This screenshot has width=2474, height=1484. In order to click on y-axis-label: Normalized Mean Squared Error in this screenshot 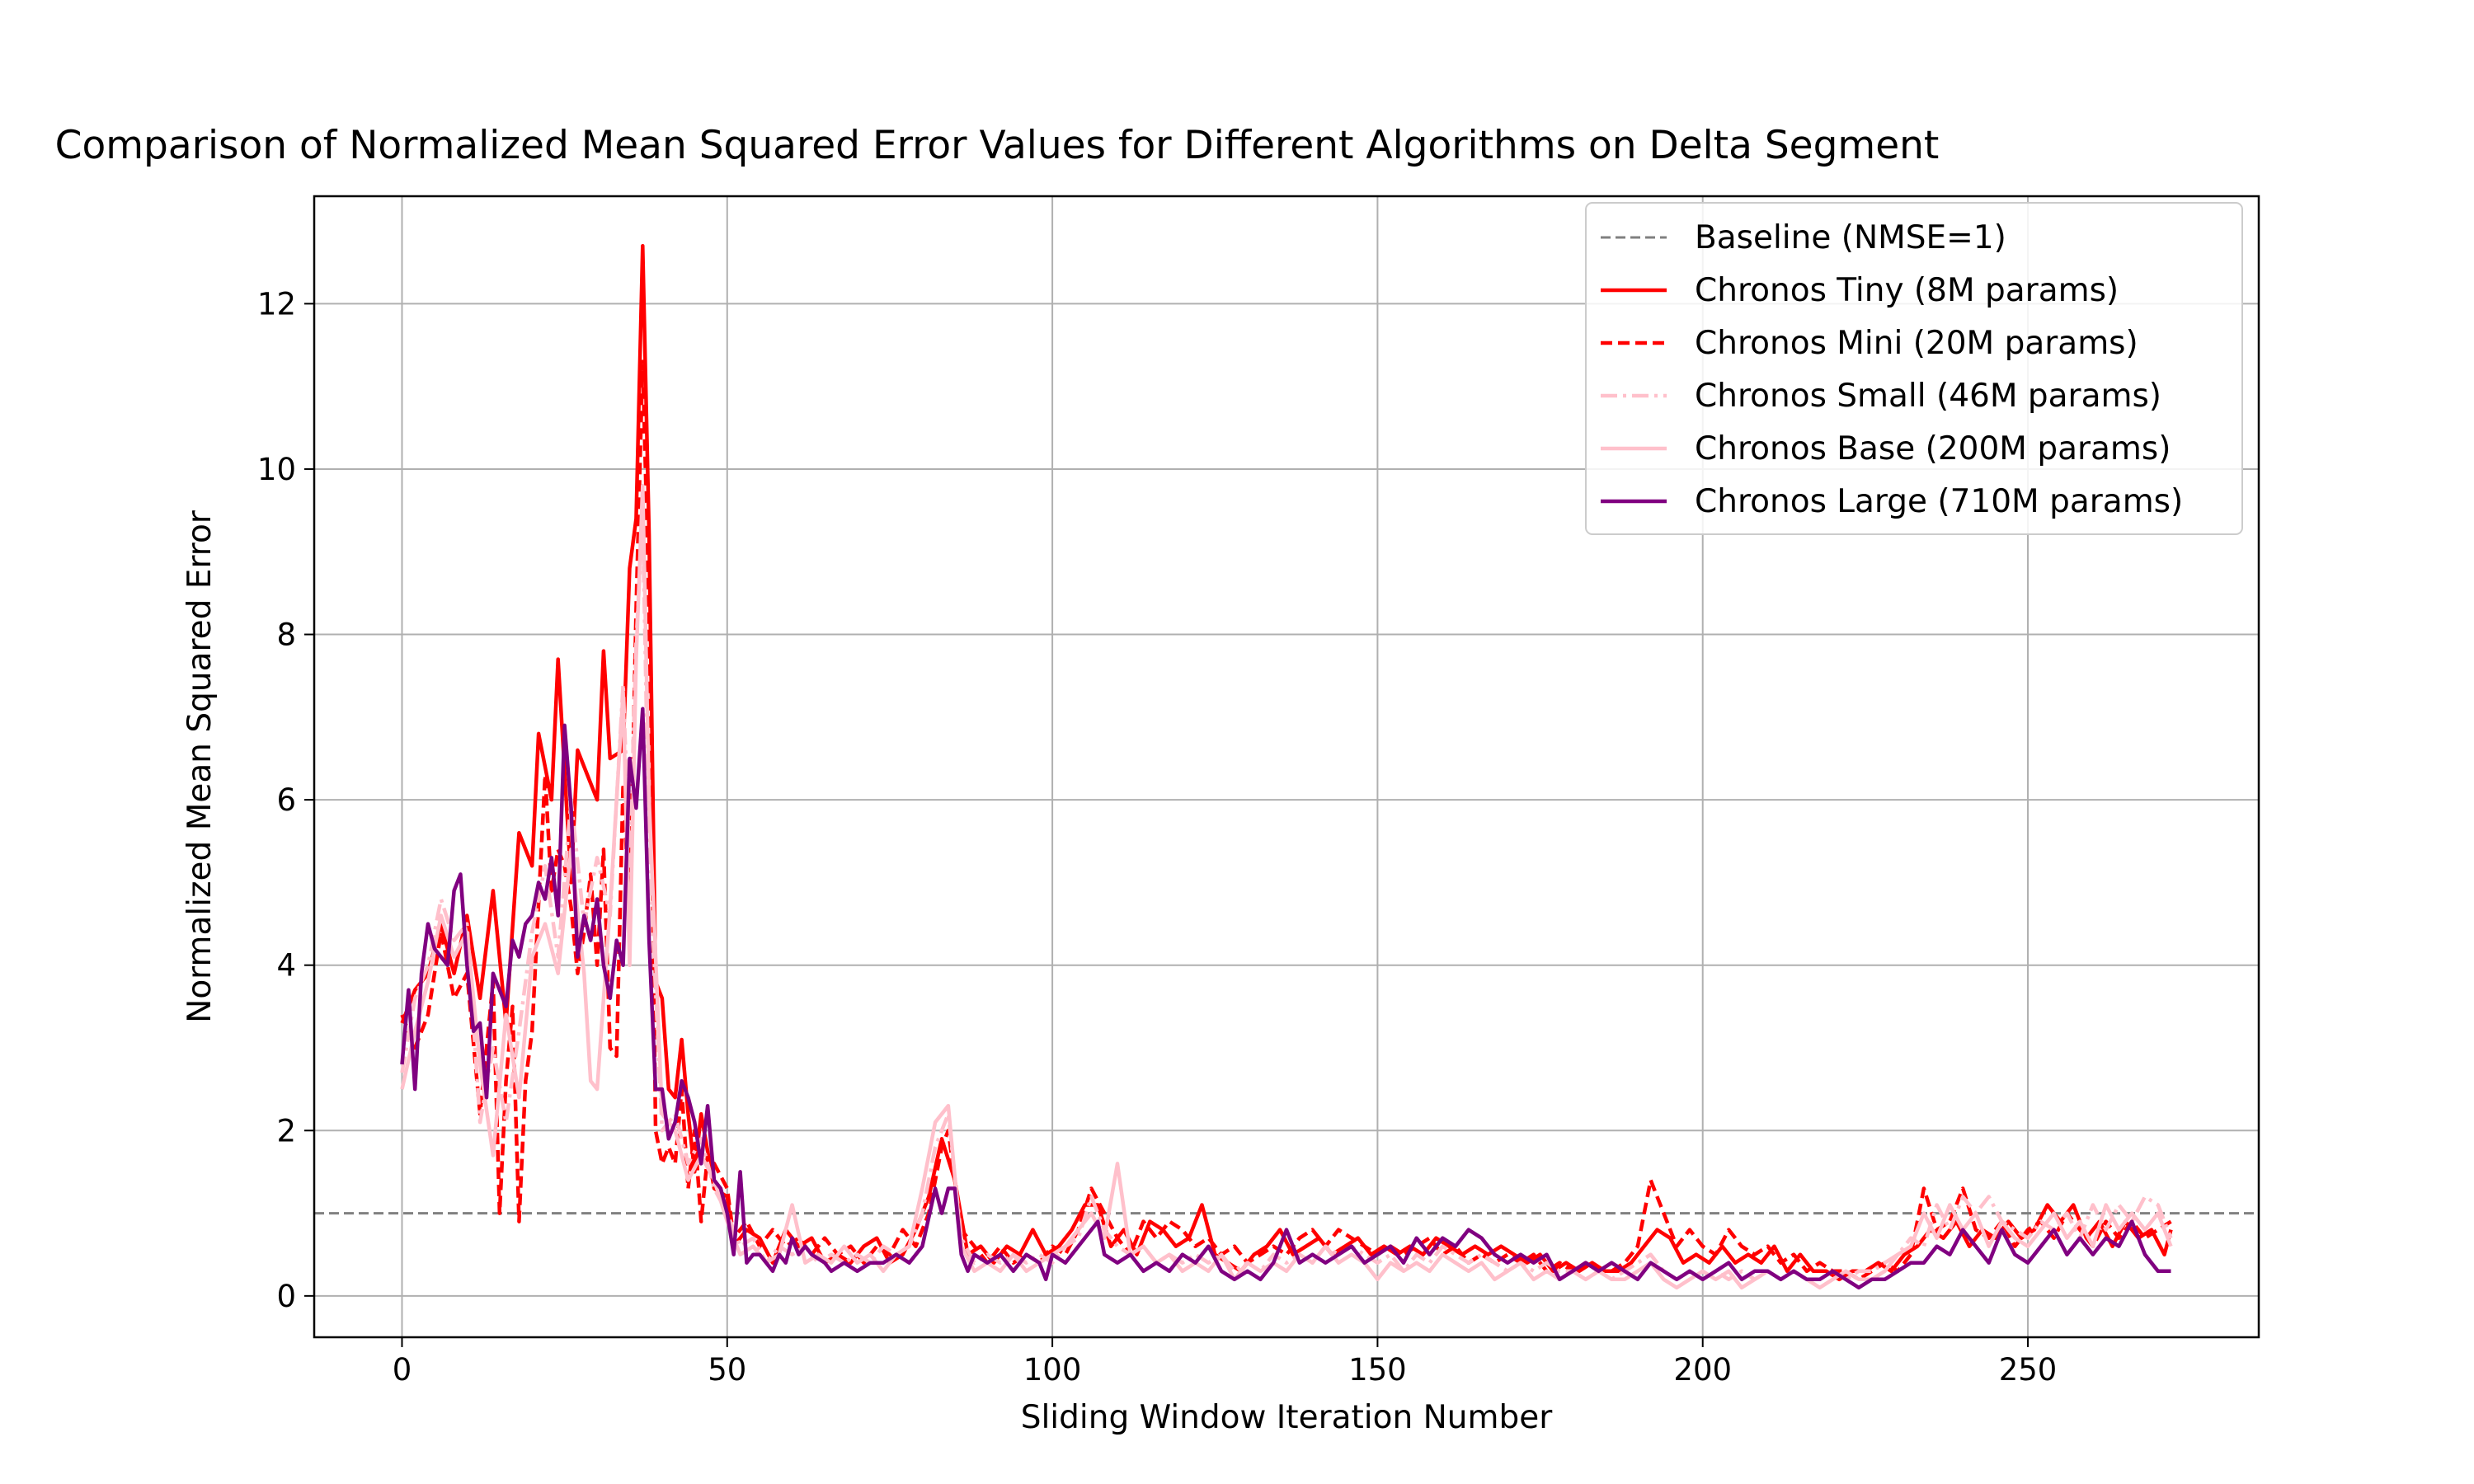, I will do `click(200, 766)`.